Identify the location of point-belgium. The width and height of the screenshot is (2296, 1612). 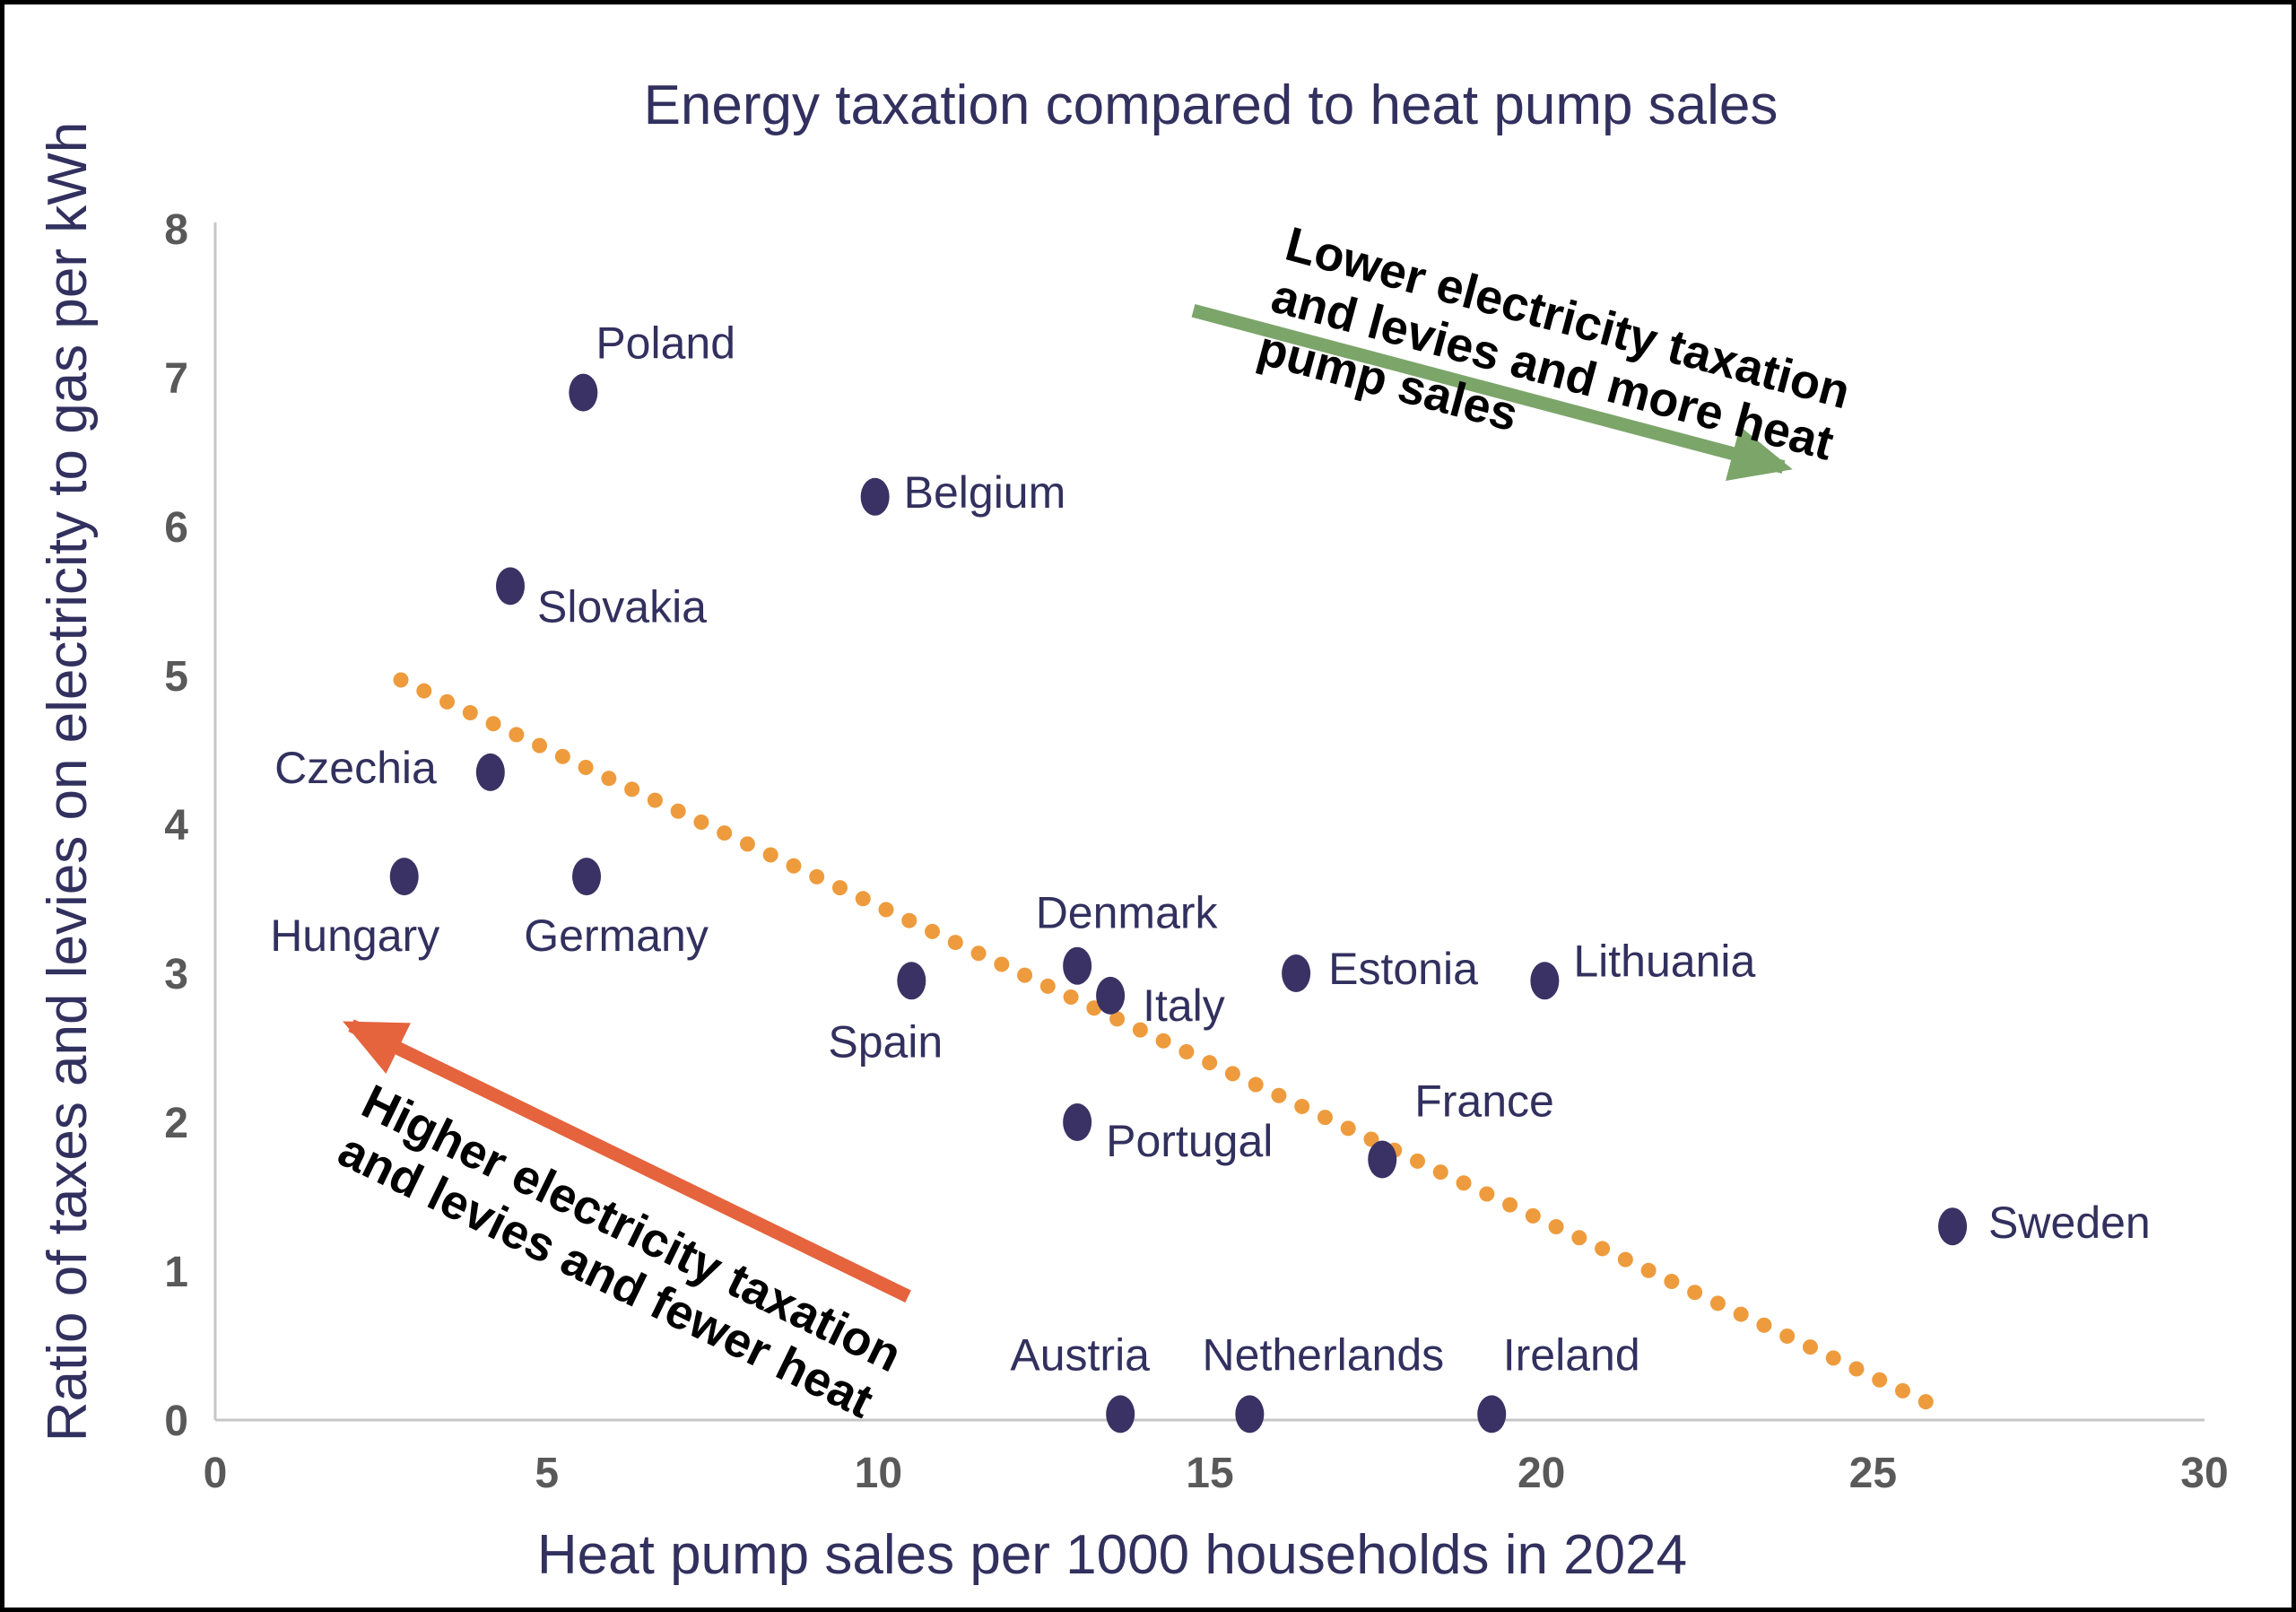
(875, 496).